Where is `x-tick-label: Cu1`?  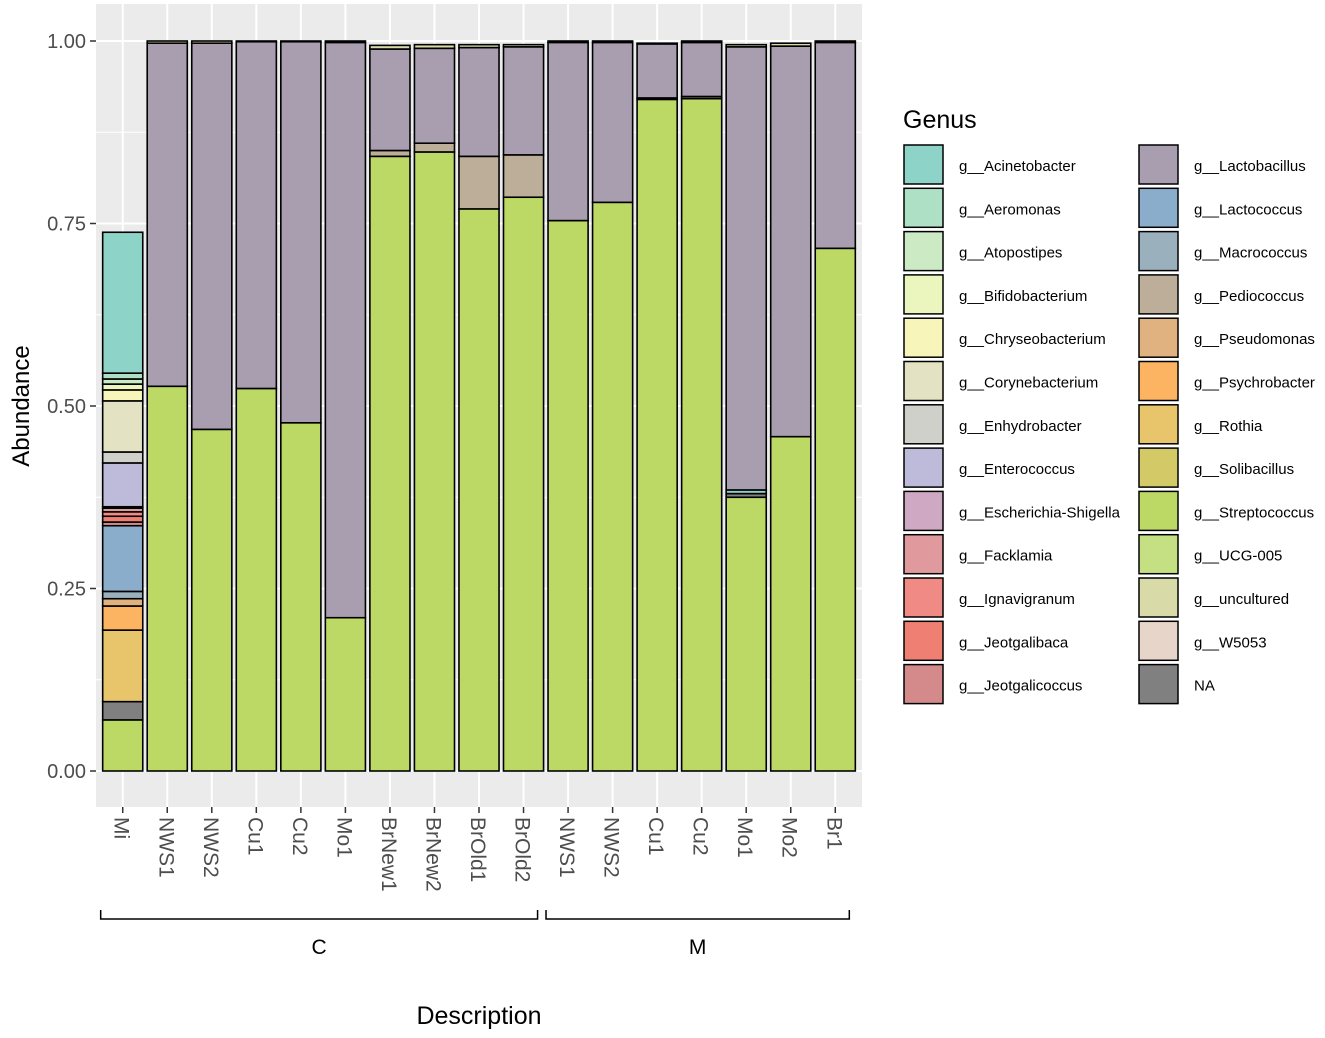 x-tick-label: Cu1 is located at coordinates (254, 836).